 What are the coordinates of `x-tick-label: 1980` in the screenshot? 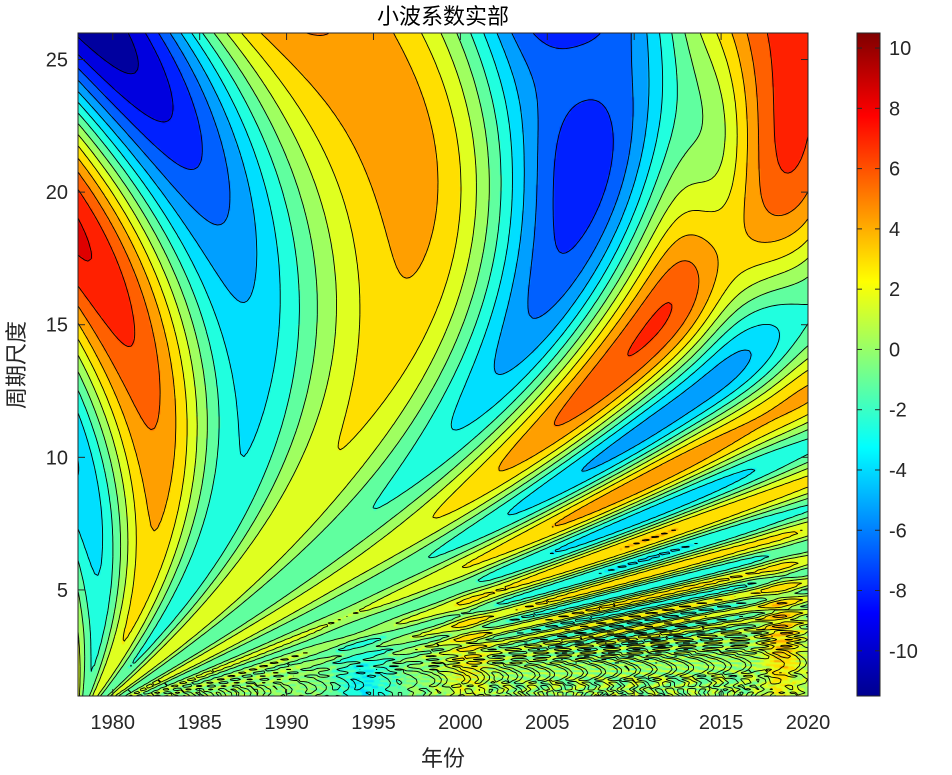 It's located at (113, 723).